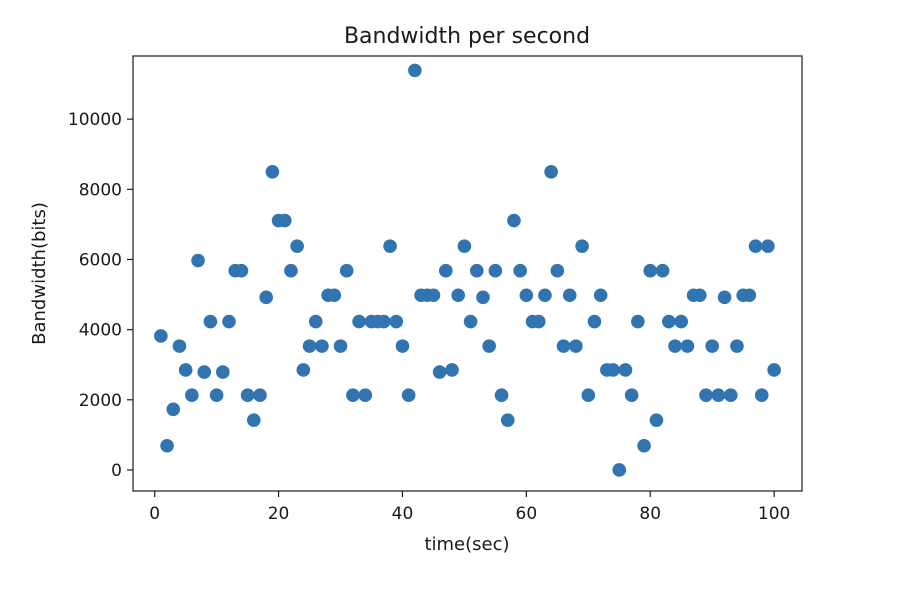 The image size is (924, 615). What do you see at coordinates (774, 514) in the screenshot?
I see `x-tick-label: 100` at bounding box center [774, 514].